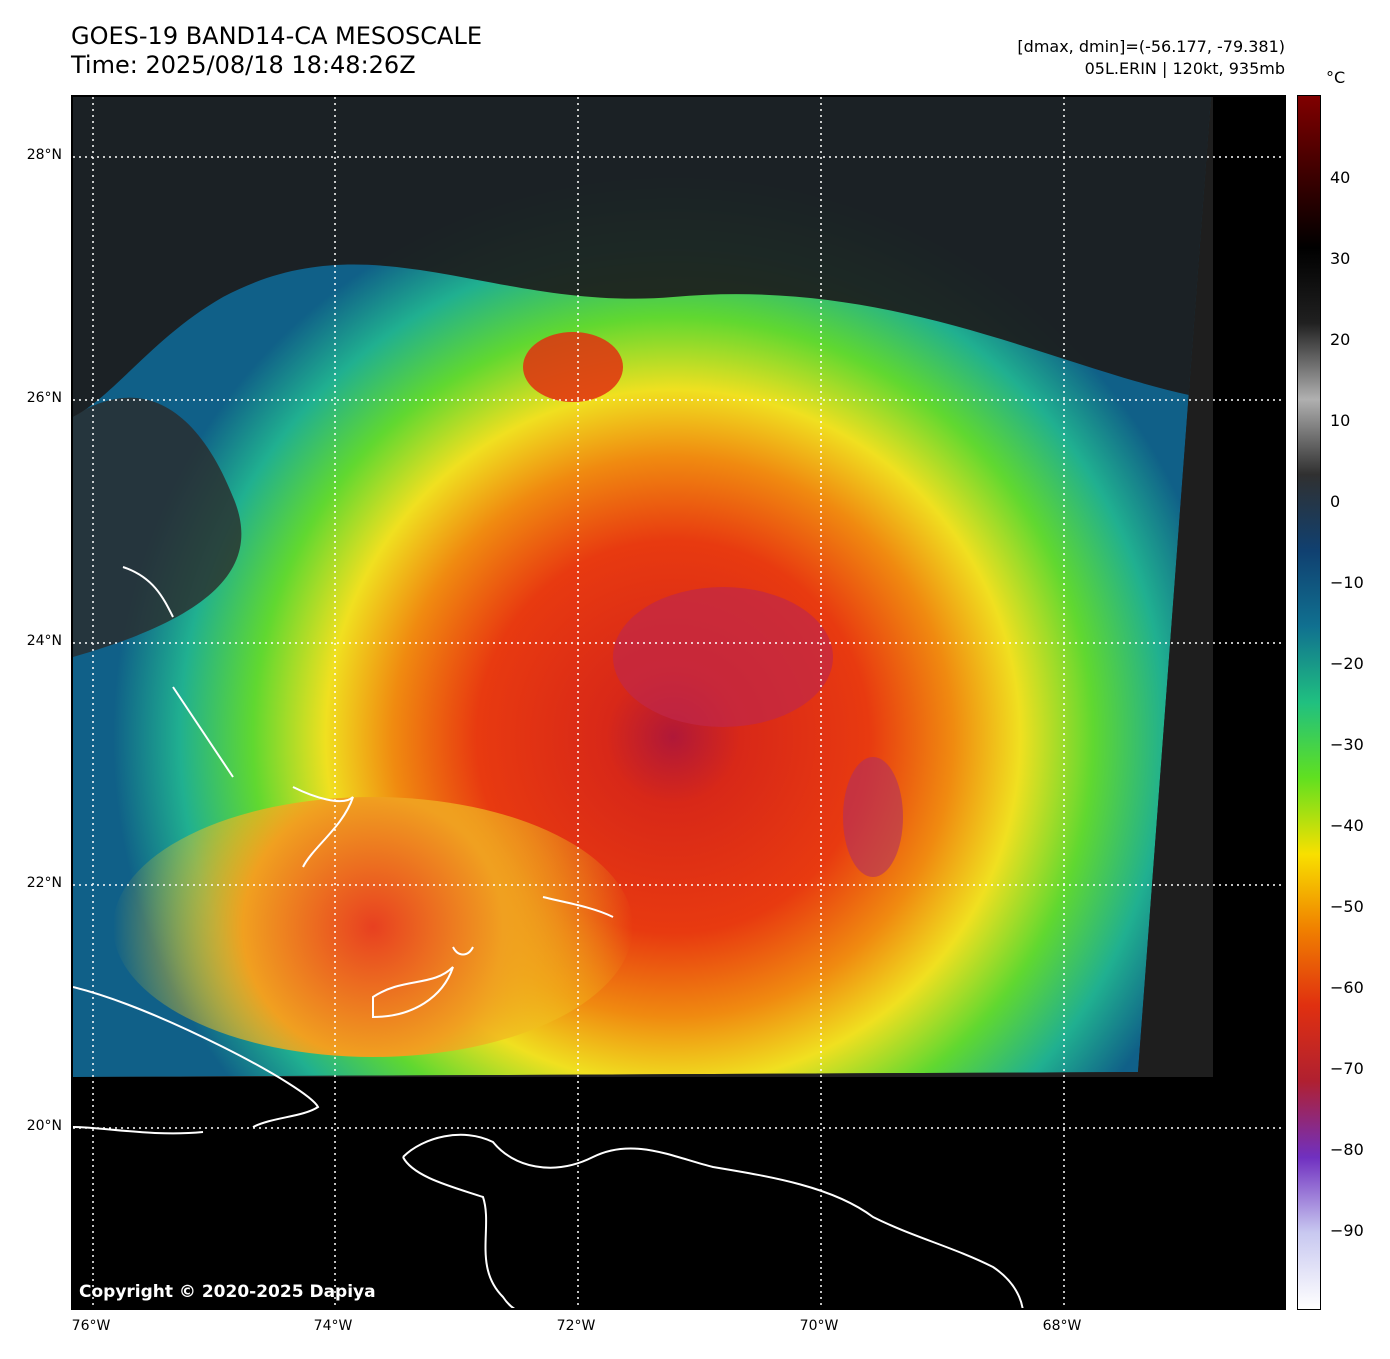  I want to click on colorbar-tick: 10, so click(1340, 420).